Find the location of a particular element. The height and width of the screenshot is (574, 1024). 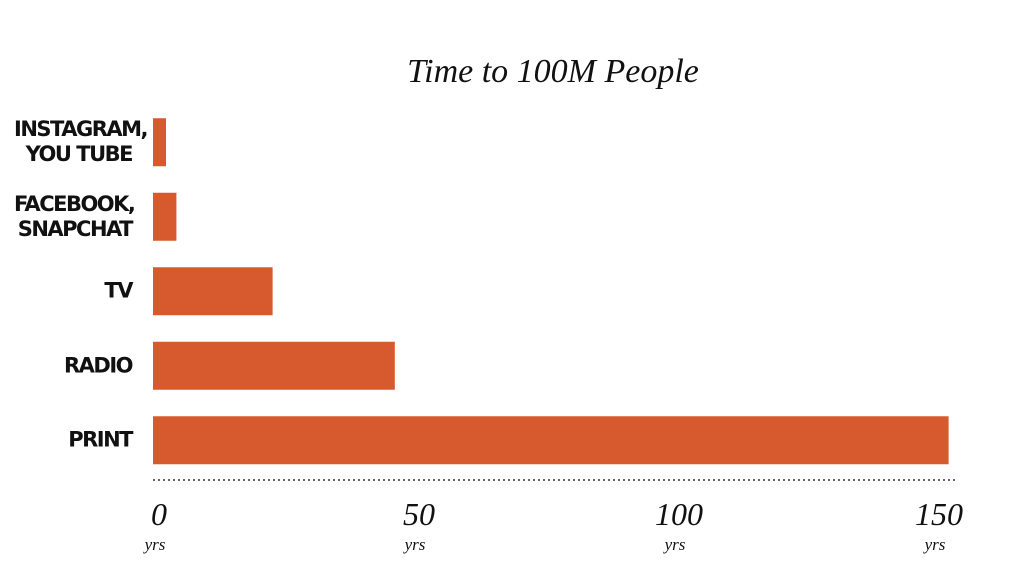

y-tick-label: INSTAGRAM, YOU TUBE is located at coordinates (81, 142).